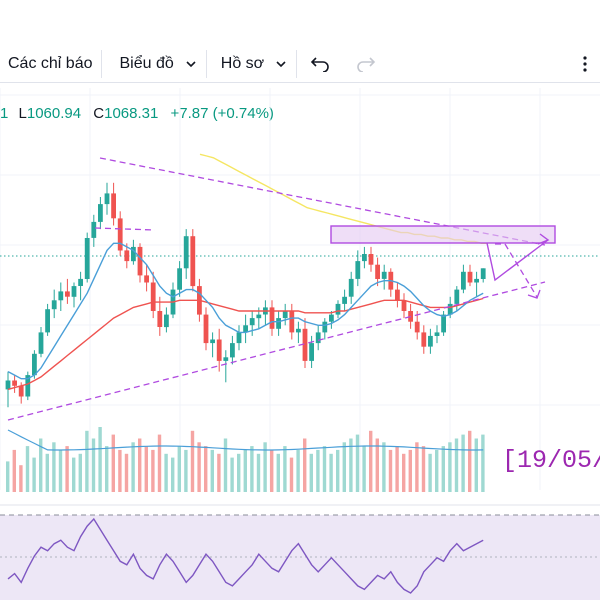 This screenshot has width=600, height=600. I want to click on redo-button, so click(366, 64).